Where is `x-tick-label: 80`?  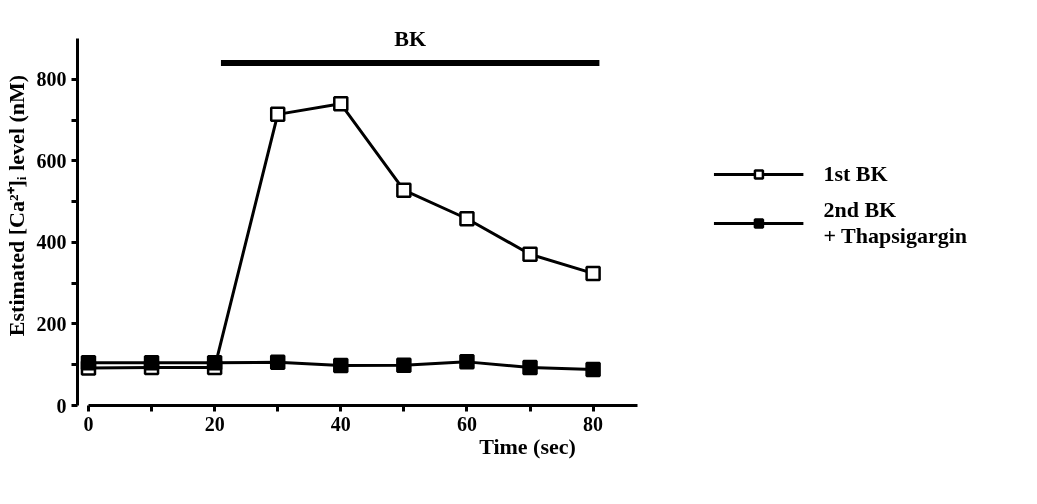
x-tick-label: 80 is located at coordinates (593, 423).